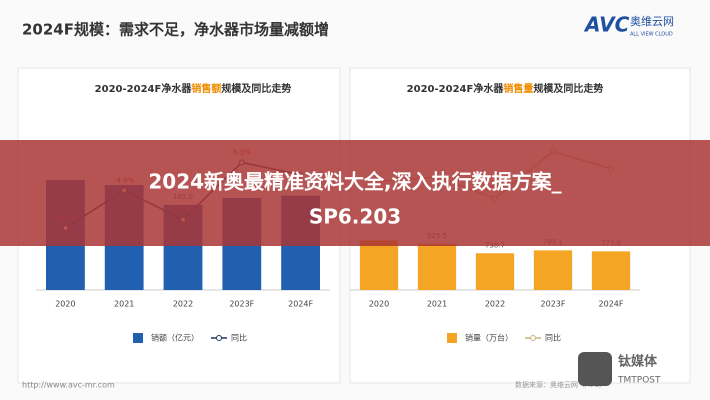  I want to click on chart-title: 2020-2024F净水器销售量规模及同比走势, so click(505, 88).